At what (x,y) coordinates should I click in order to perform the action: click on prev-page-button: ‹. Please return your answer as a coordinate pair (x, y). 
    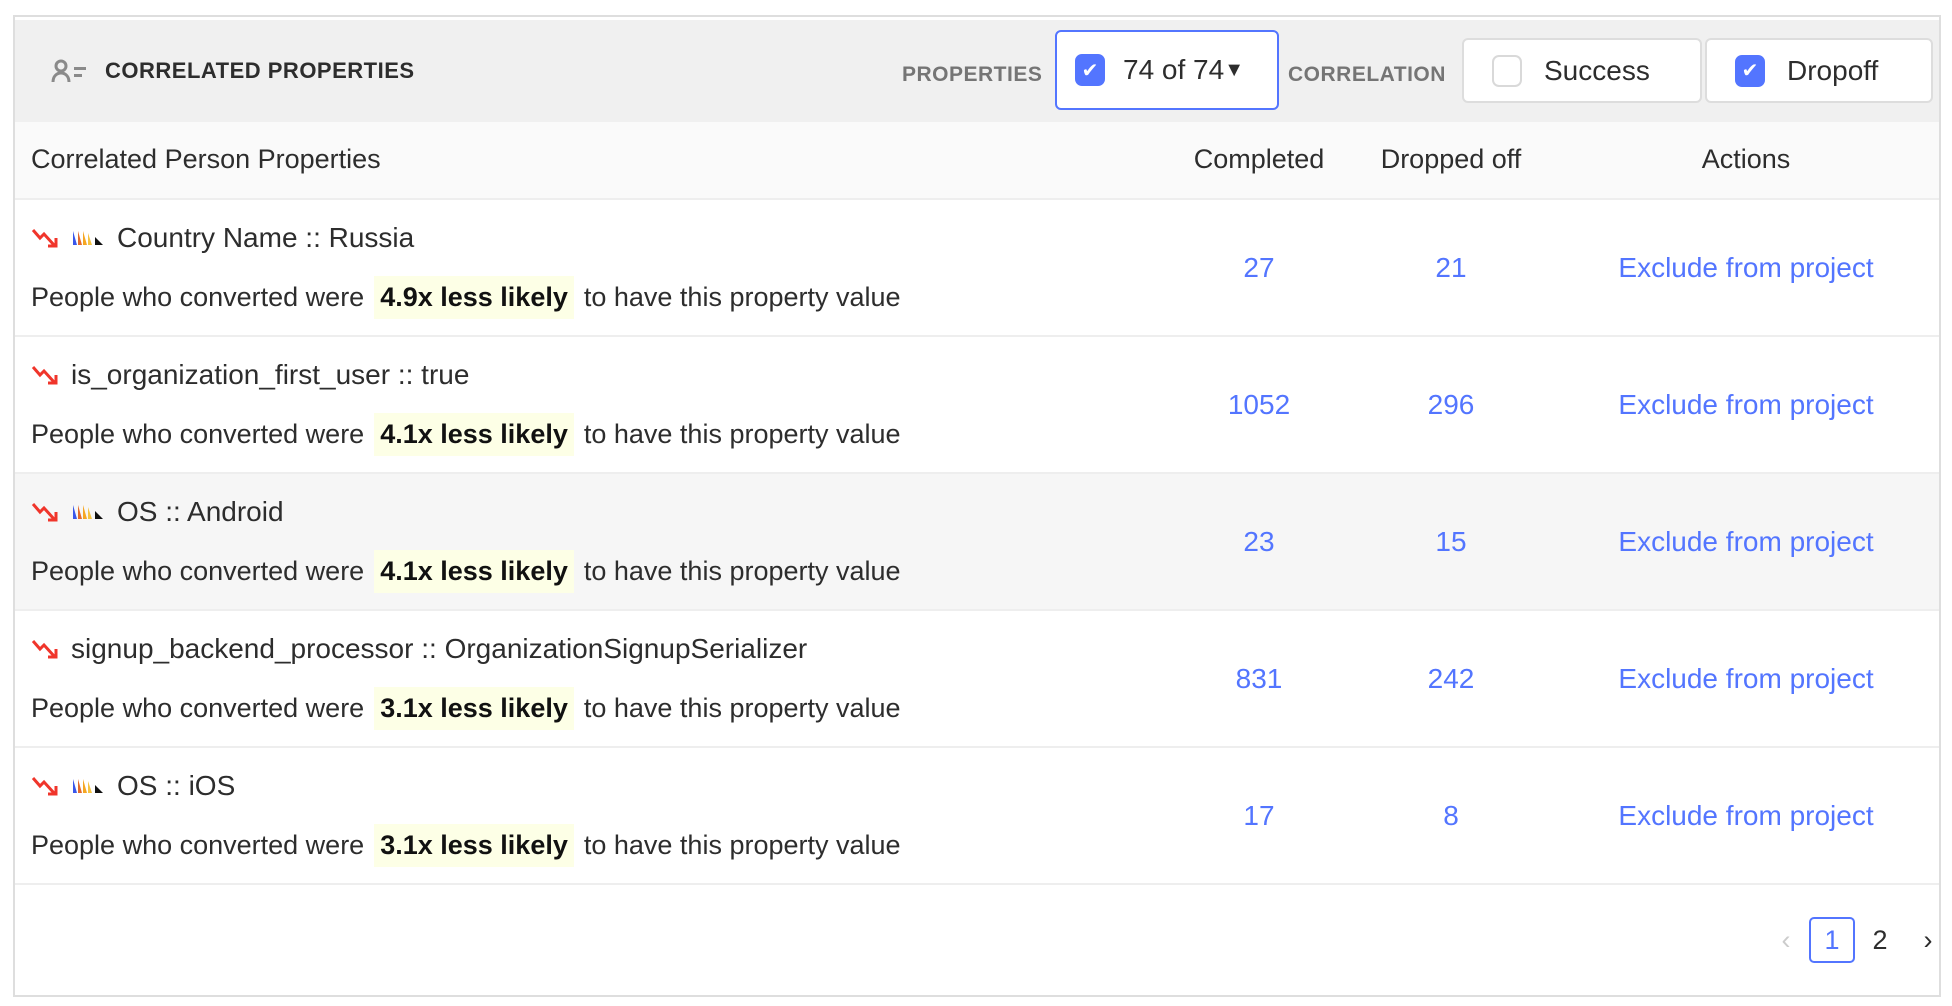
    Looking at the image, I should click on (1786, 939).